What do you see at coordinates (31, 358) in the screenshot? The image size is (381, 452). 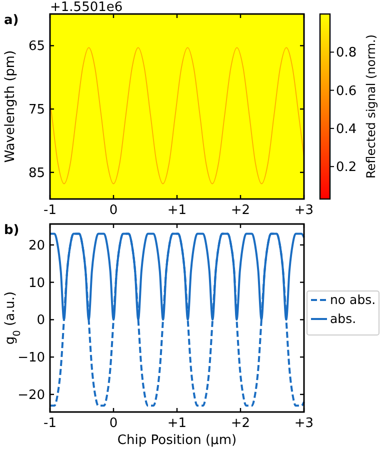 I see `y-tick-label: −10` at bounding box center [31, 358].